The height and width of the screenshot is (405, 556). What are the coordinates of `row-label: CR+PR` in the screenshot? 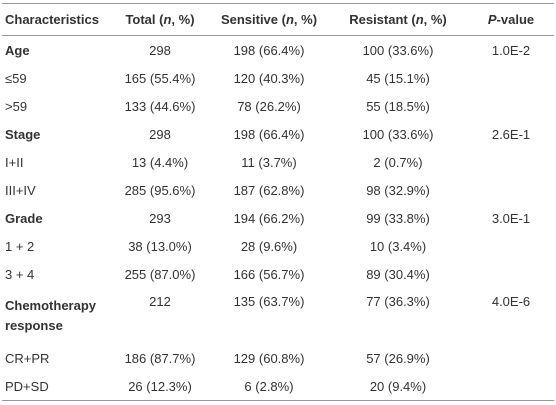 It's located at (27, 358).